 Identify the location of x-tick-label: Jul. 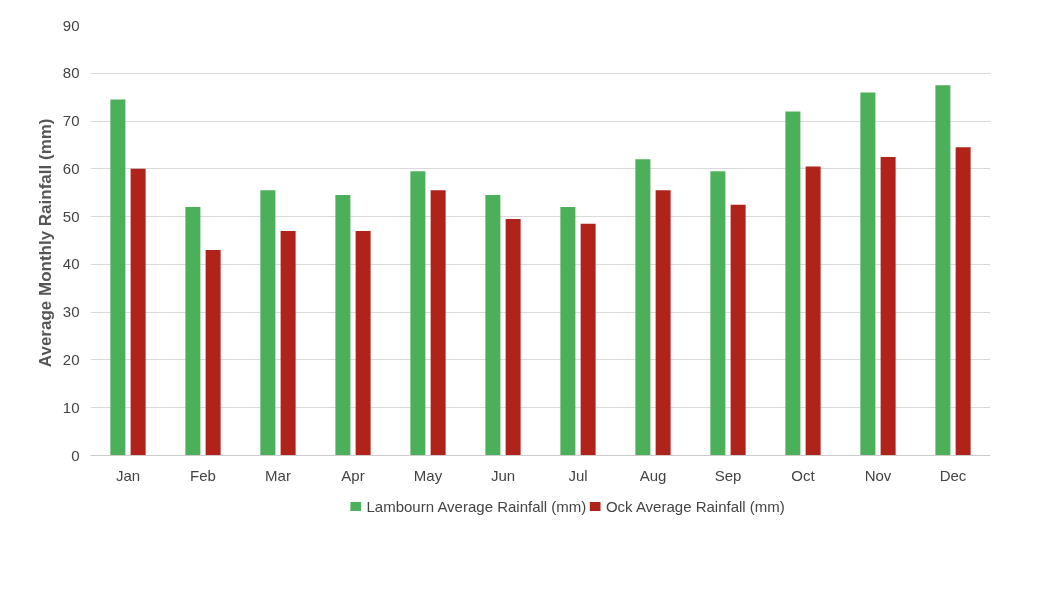
(578, 475).